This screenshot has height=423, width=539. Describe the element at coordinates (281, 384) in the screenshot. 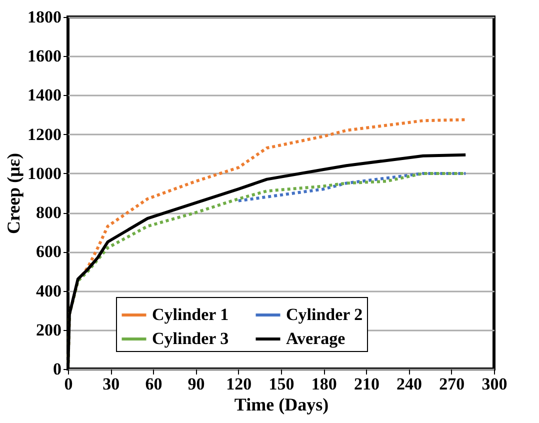

I see `x-tick-label: 150` at that location.